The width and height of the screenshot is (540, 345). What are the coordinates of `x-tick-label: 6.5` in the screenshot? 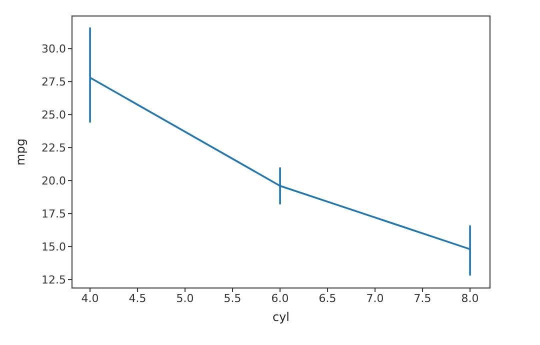 It's located at (327, 298).